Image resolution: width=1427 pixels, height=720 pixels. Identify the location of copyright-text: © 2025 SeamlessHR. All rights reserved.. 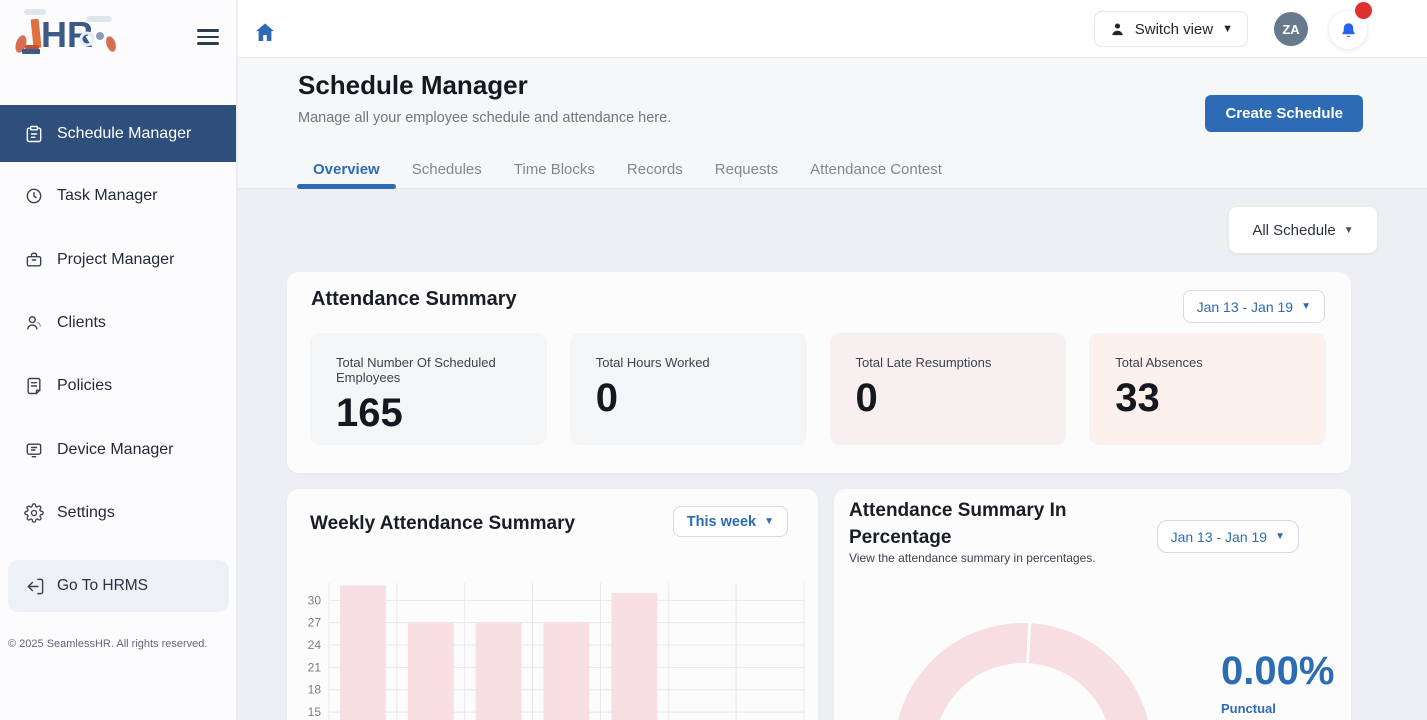
(108, 644).